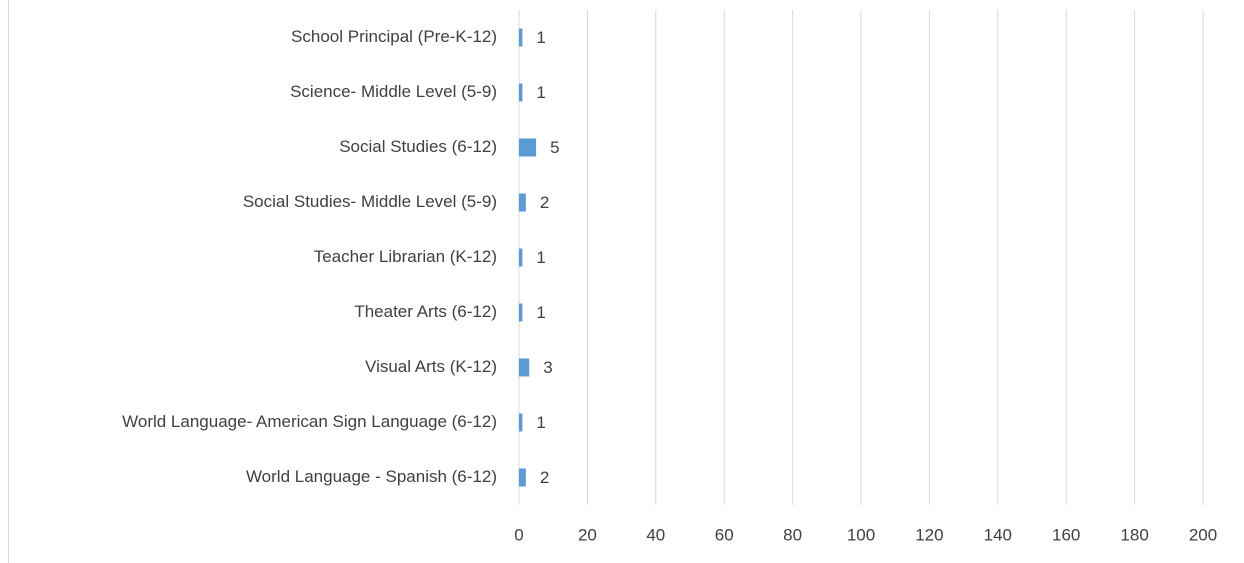 This screenshot has width=1244, height=563. What do you see at coordinates (431, 366) in the screenshot?
I see `y-tick-label: Visual Arts (K-12)` at bounding box center [431, 366].